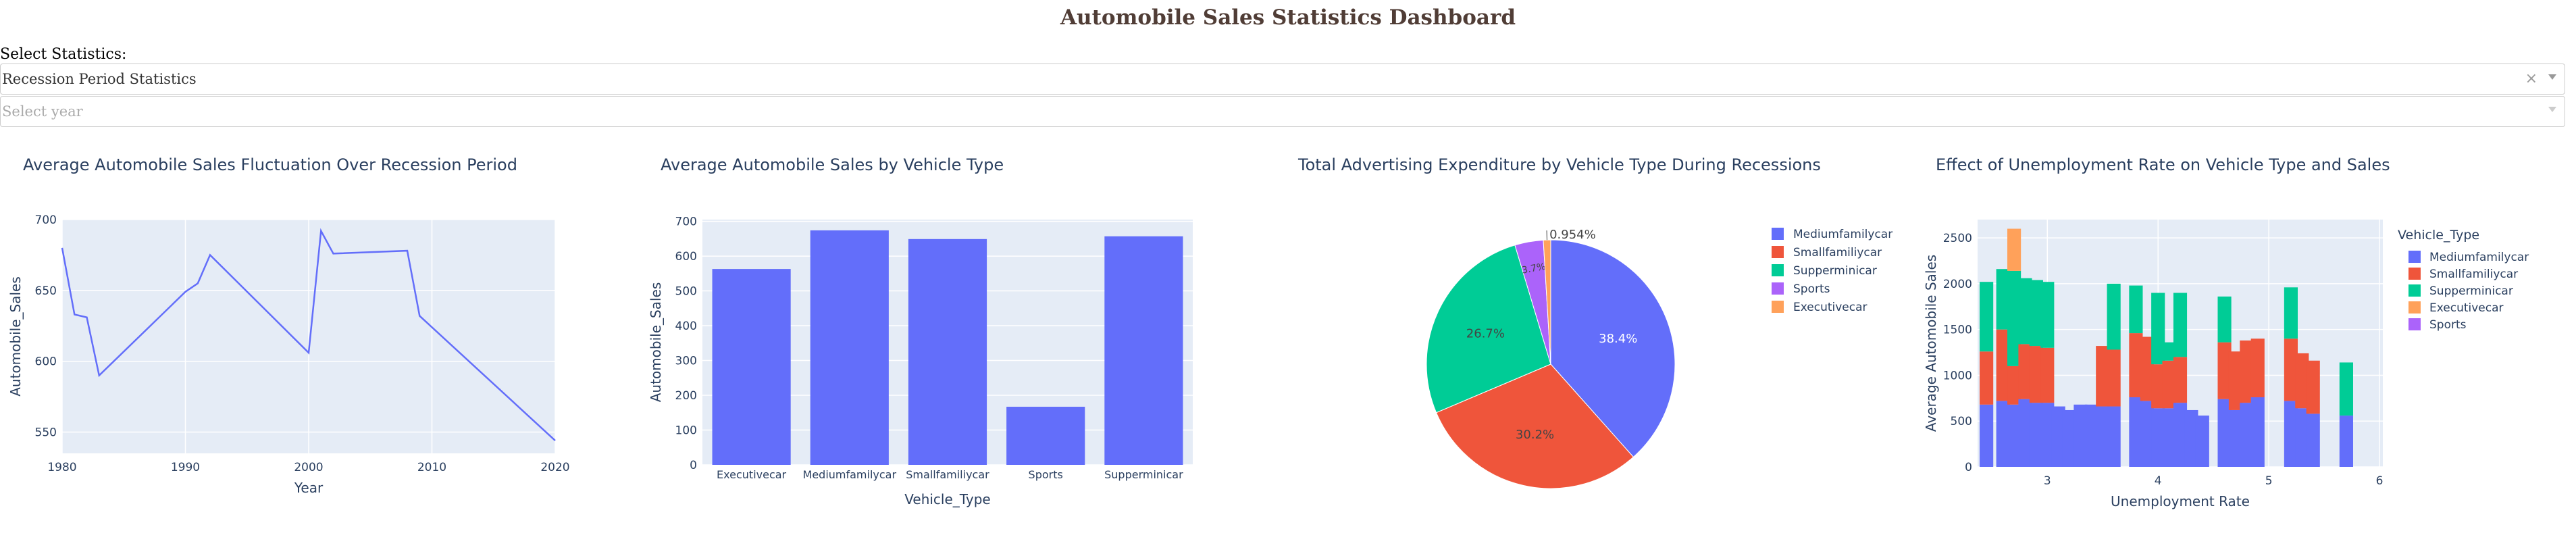  Describe the element at coordinates (1282, 79) in the screenshot. I see `statistics-dropdown: Recession Period Statistics ×` at that location.